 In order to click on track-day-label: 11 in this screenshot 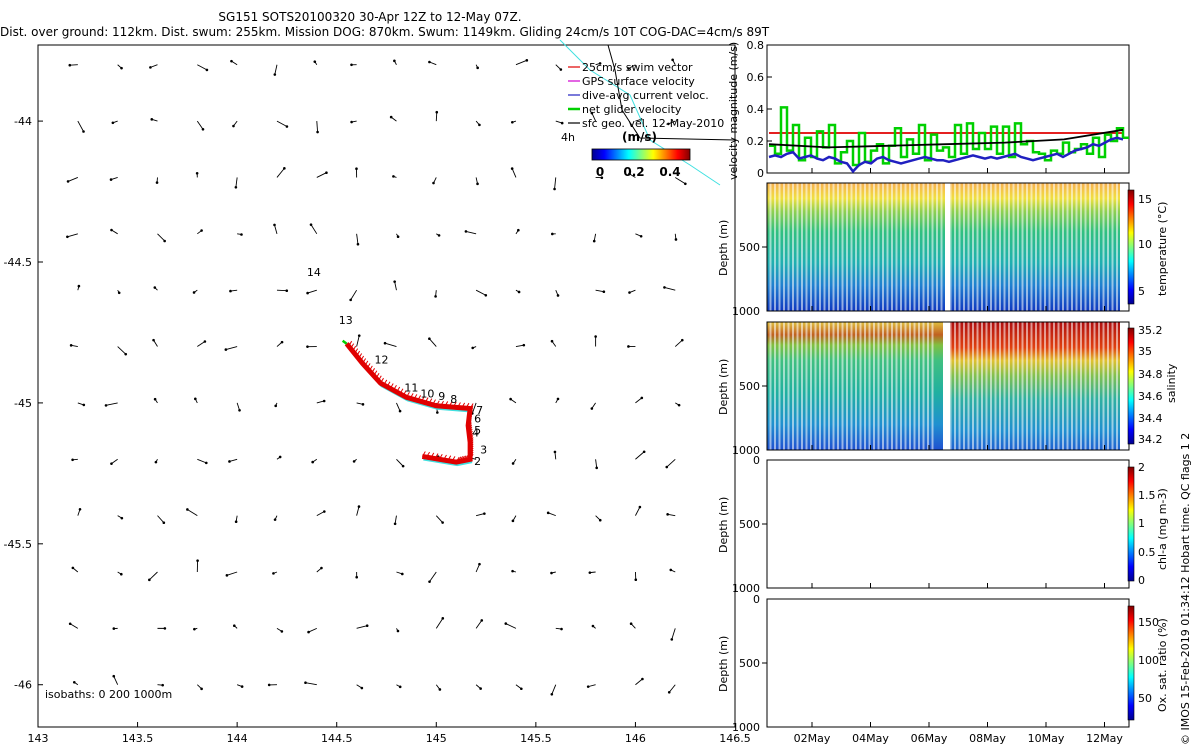, I will do `click(411, 388)`.